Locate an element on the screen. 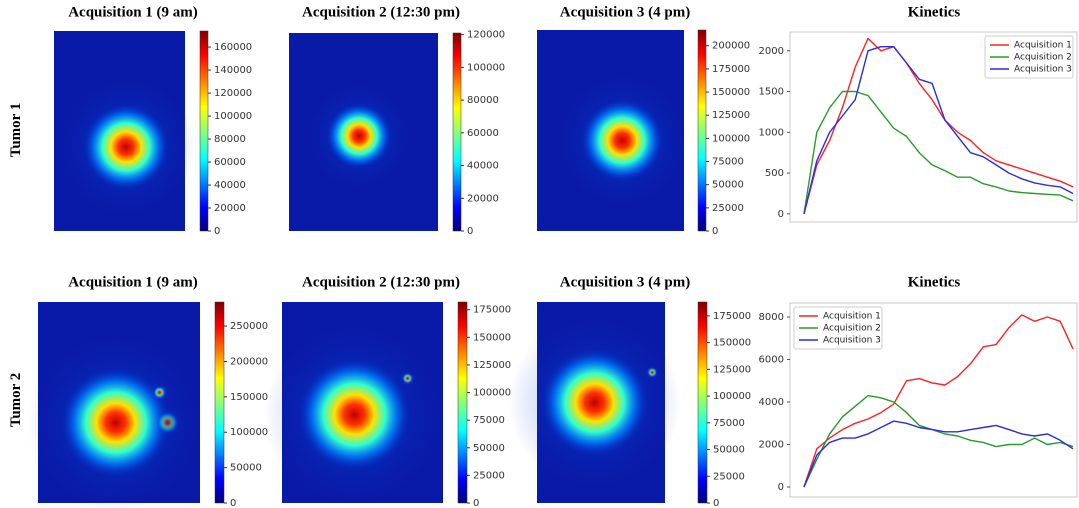  y-tick-label: 4000 is located at coordinates (771, 402).